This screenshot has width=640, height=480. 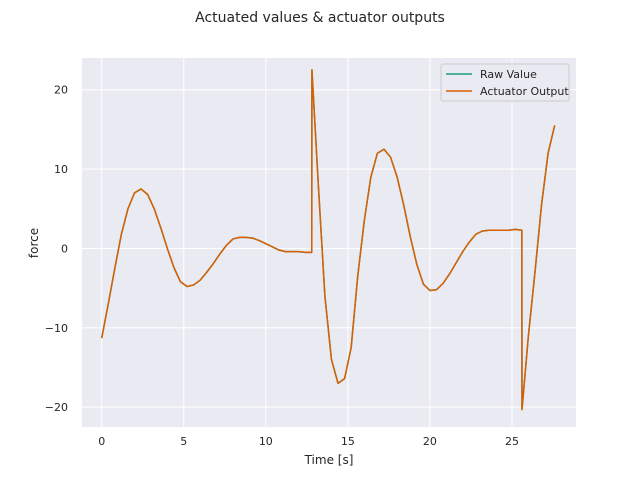 I want to click on x-tick-label: 5, so click(x=183, y=441).